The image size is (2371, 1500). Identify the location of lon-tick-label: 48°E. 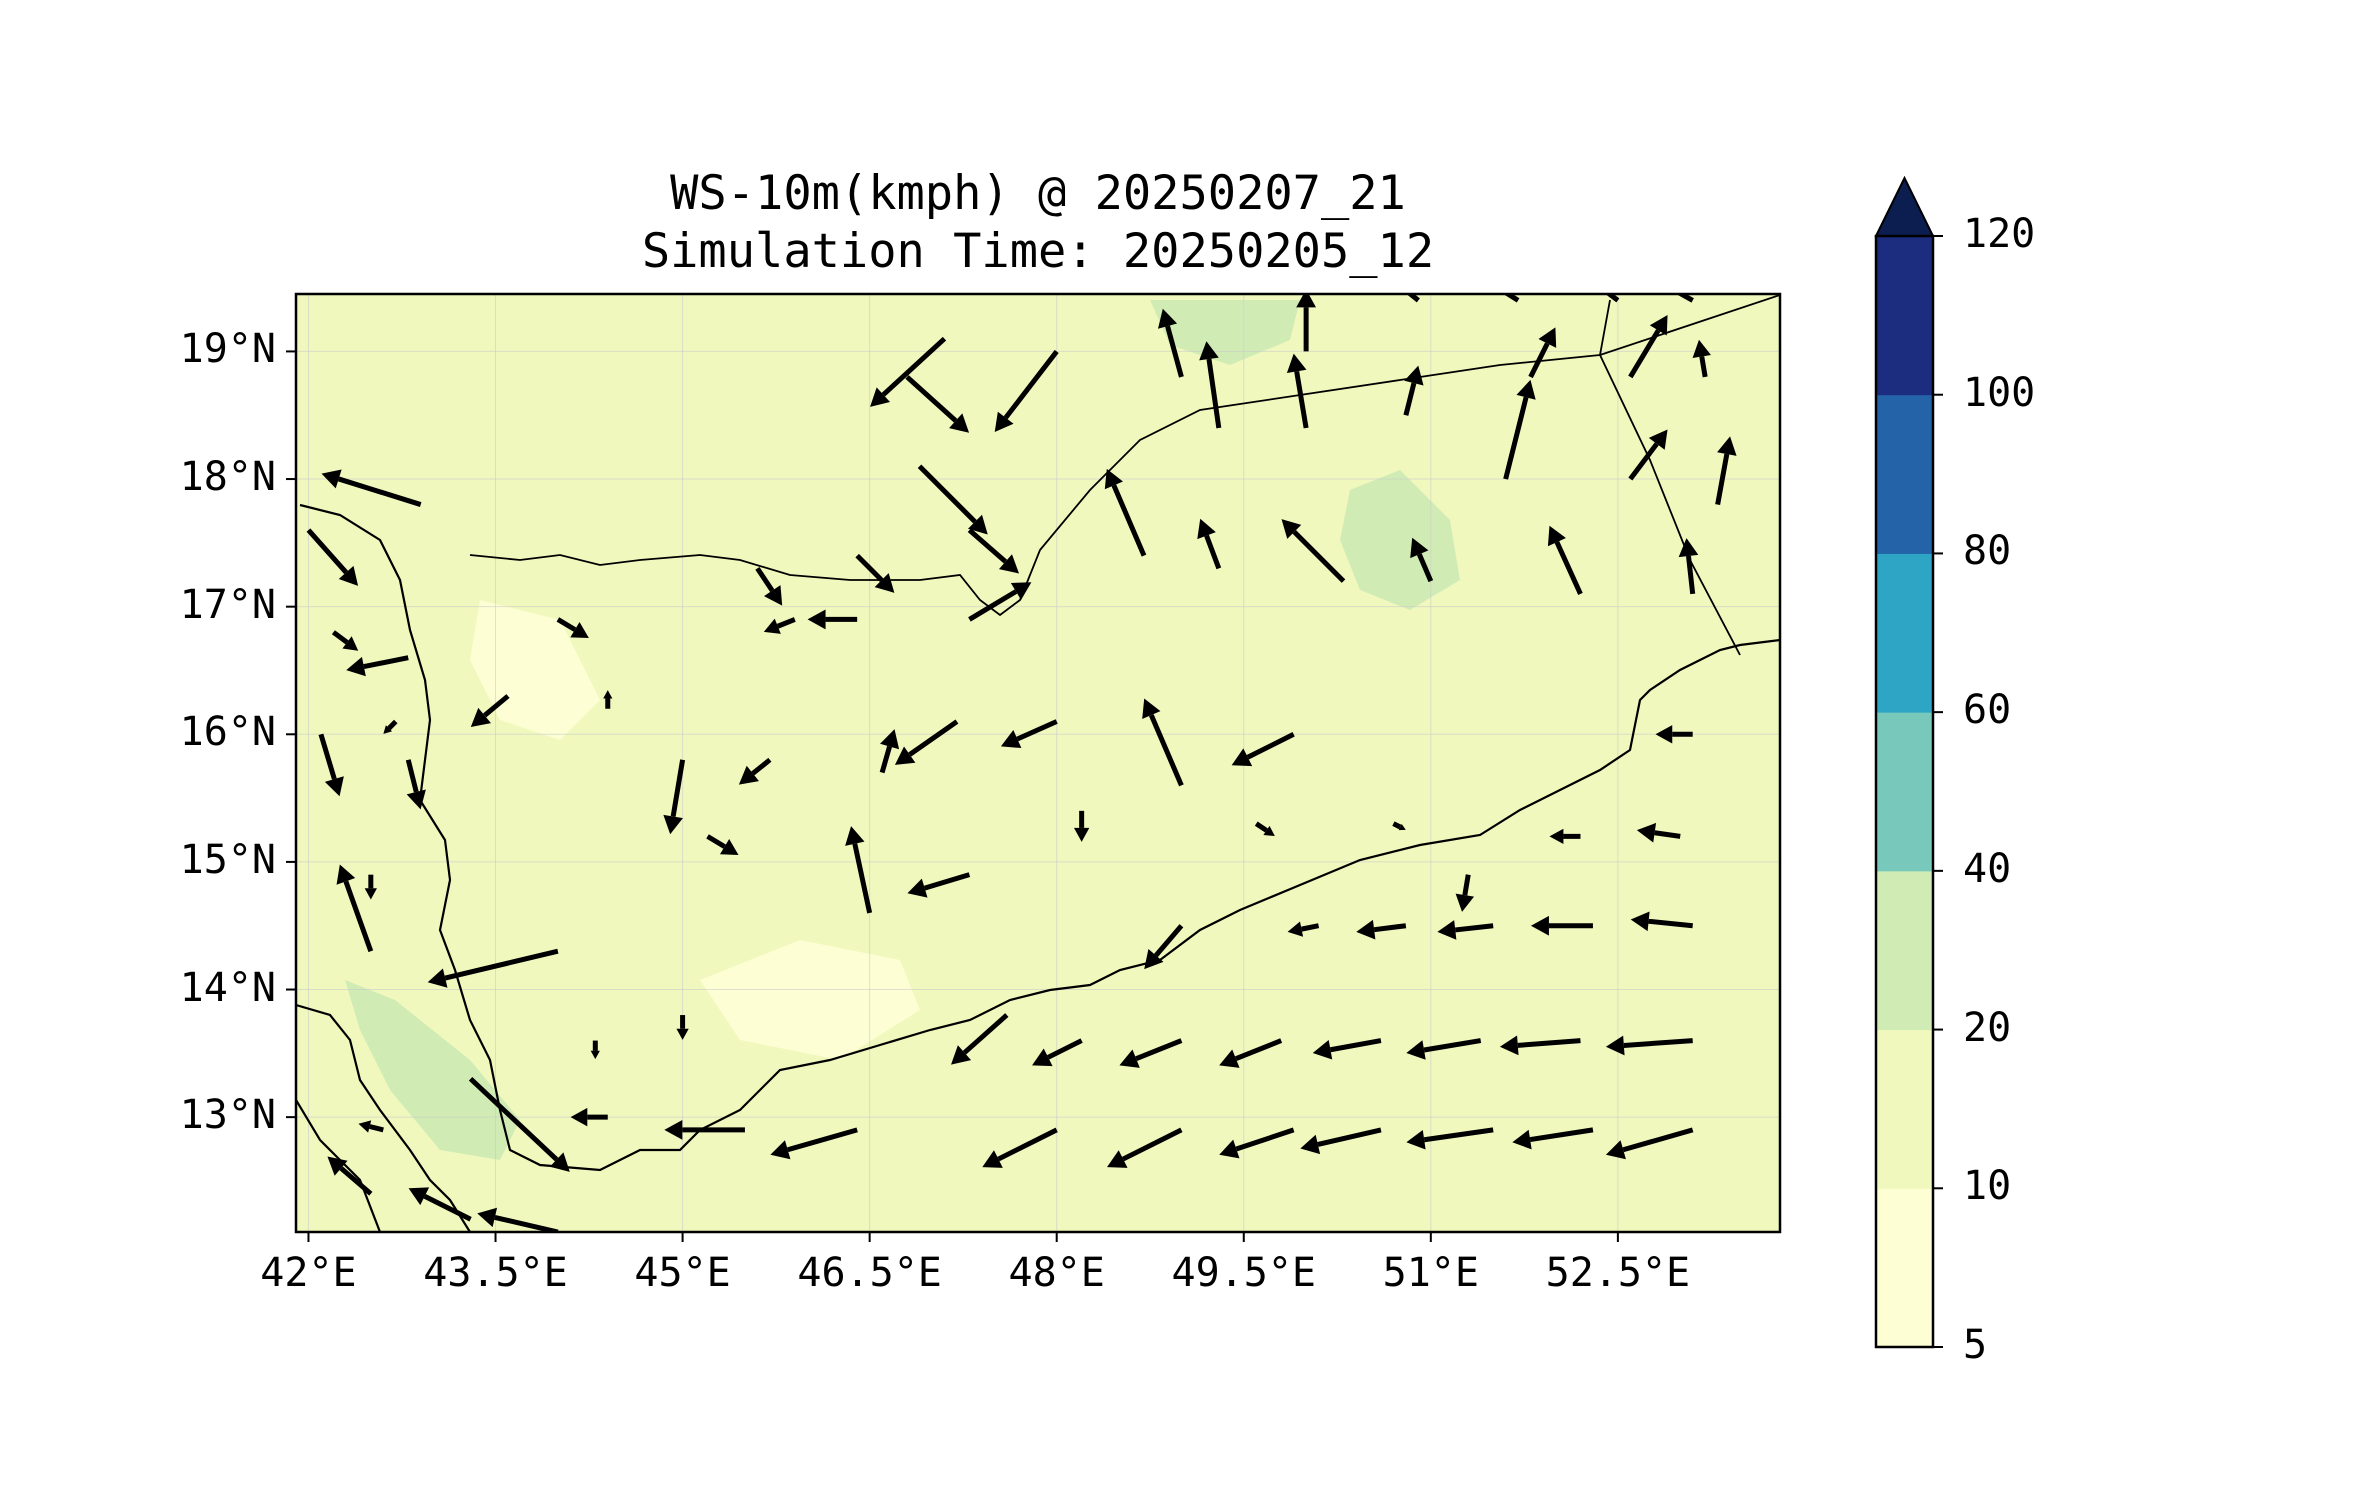
(1056, 1273).